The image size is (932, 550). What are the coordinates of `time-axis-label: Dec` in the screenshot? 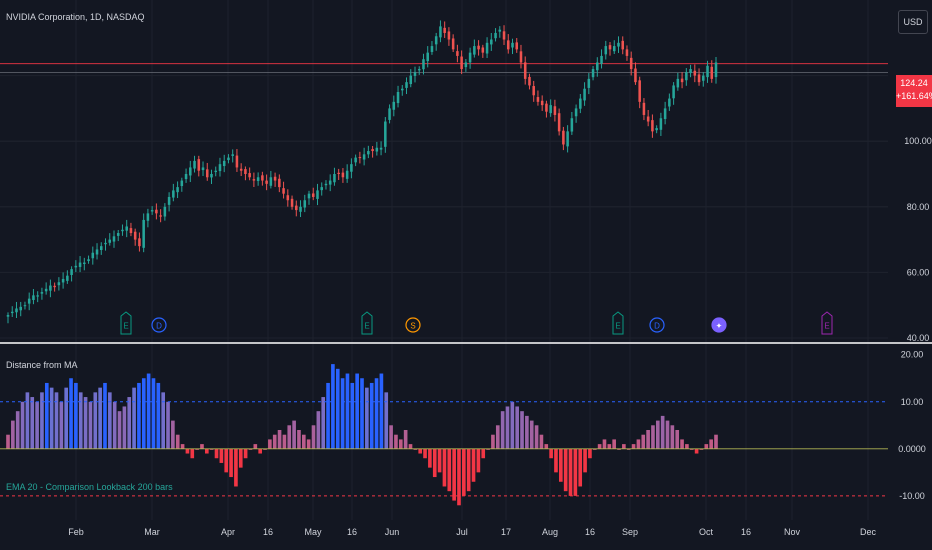 It's located at (868, 532).